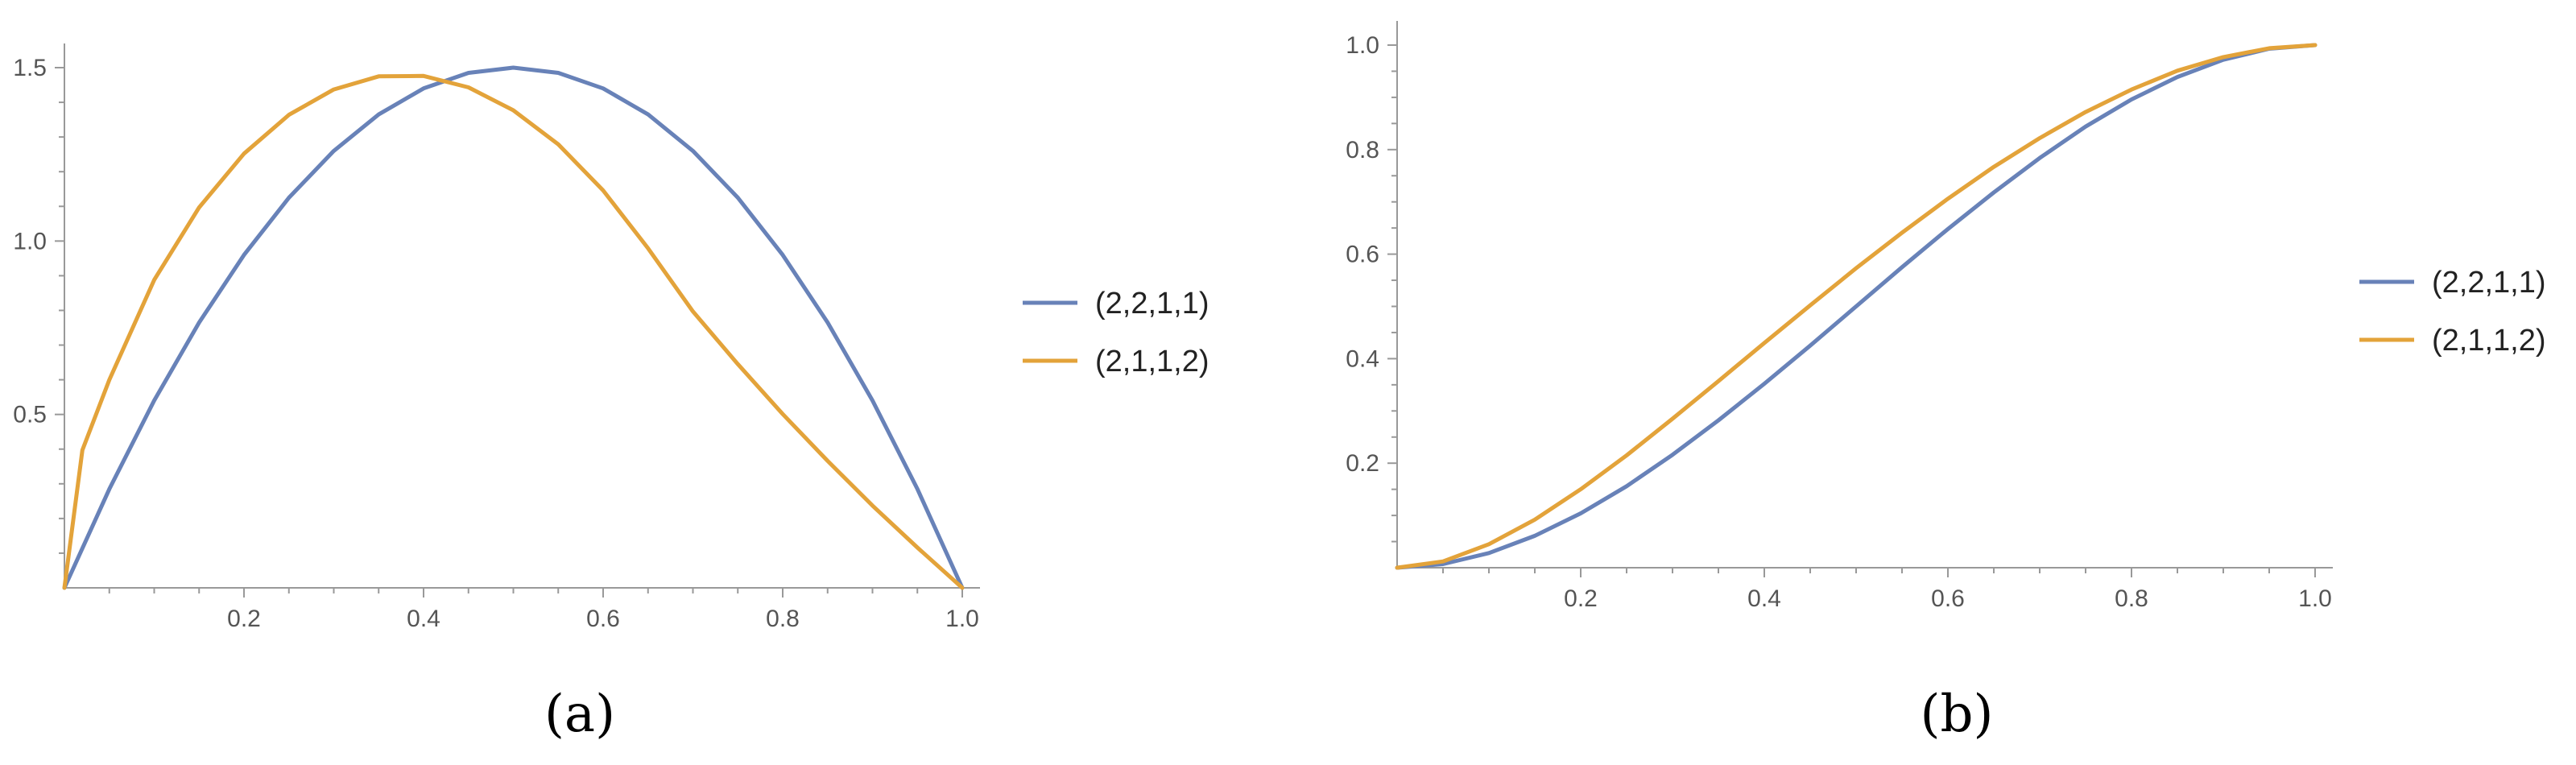 The width and height of the screenshot is (2576, 765). I want to click on chart-a-y-tick-label: 1.0, so click(30, 241).